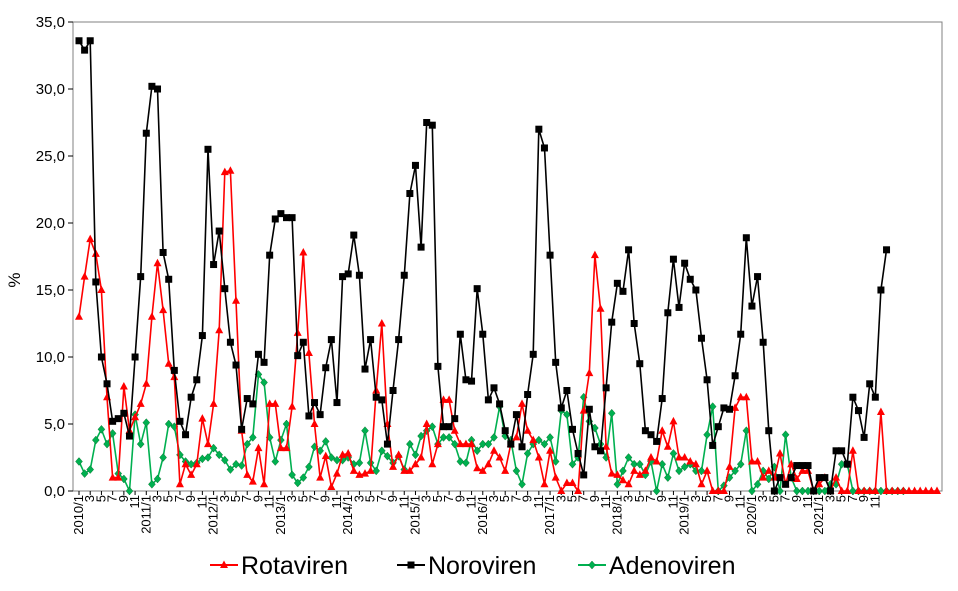 The width and height of the screenshot is (958, 591). What do you see at coordinates (672, 566) in the screenshot?
I see `legend-label-adenoviren: Adenoviren` at bounding box center [672, 566].